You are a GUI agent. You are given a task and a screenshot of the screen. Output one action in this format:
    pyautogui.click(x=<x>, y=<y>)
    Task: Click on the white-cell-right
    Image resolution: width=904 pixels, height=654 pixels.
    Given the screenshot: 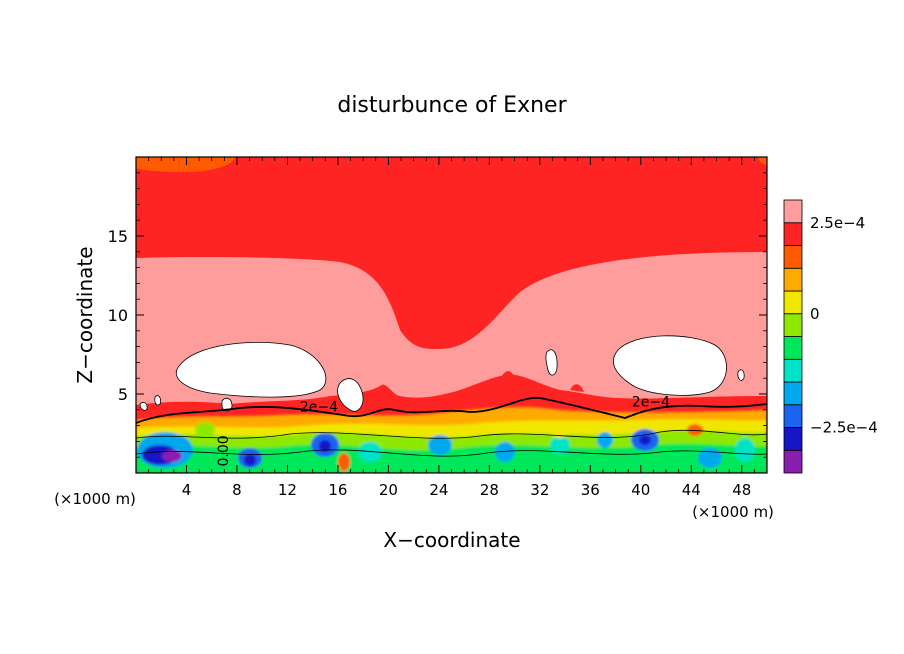 What is the action you would take?
    pyautogui.click(x=670, y=365)
    